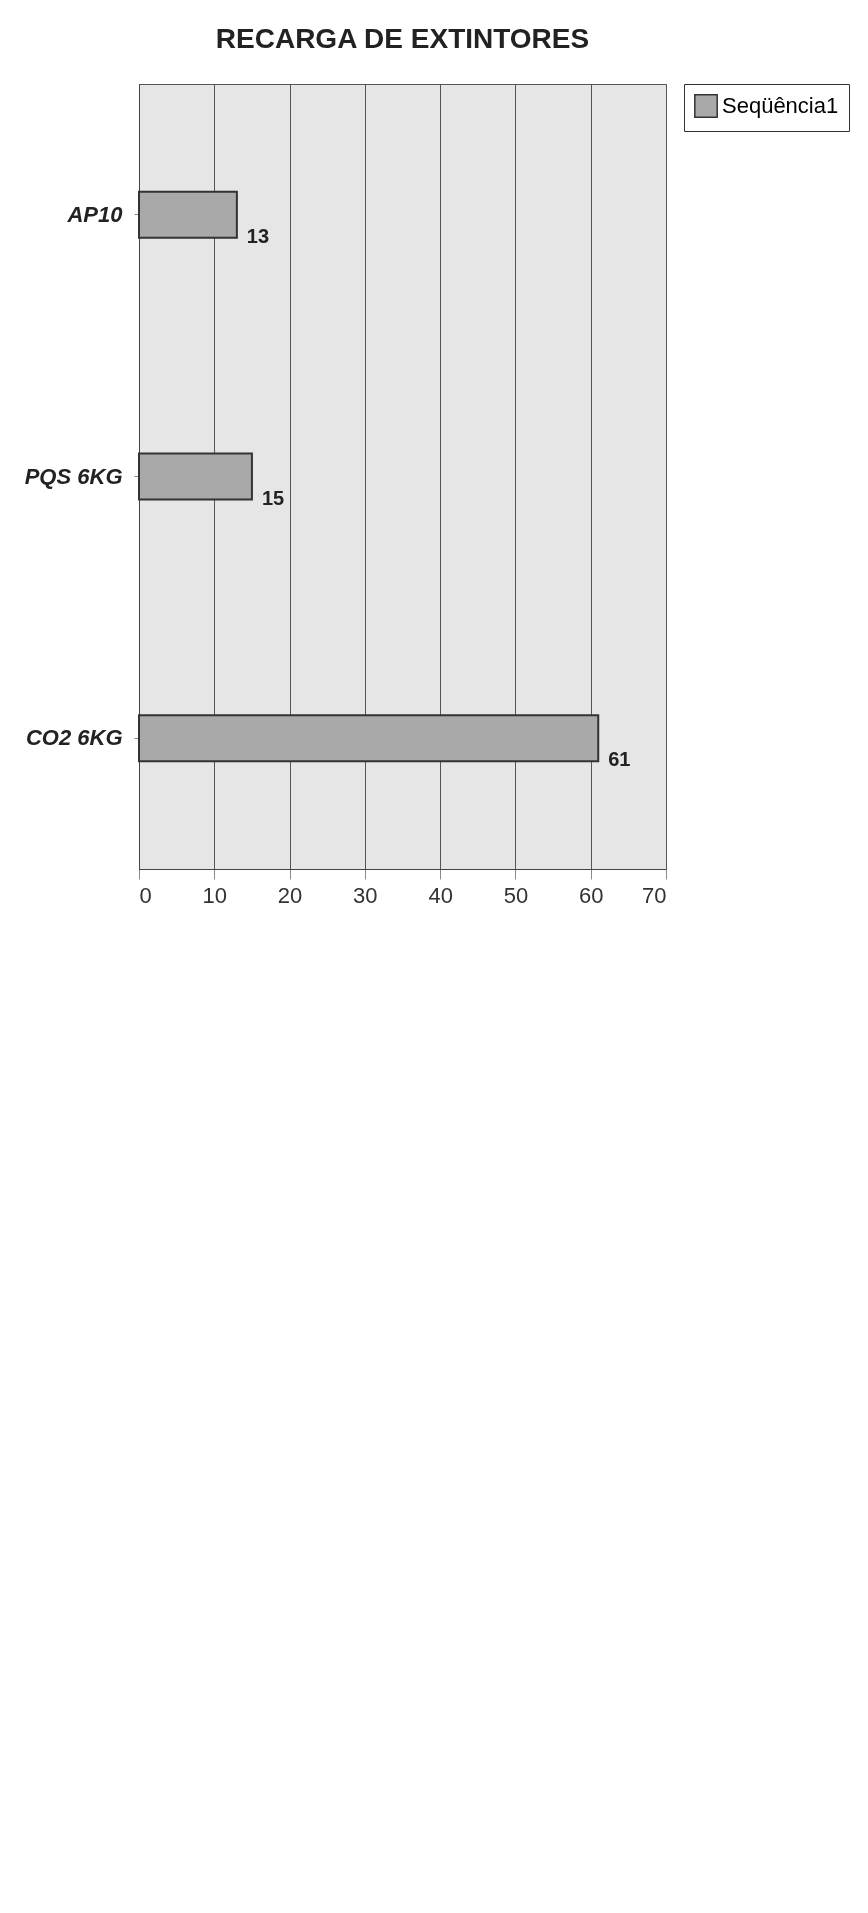  Describe the element at coordinates (145, 895) in the screenshot. I see `x-tick-label: 0` at that location.